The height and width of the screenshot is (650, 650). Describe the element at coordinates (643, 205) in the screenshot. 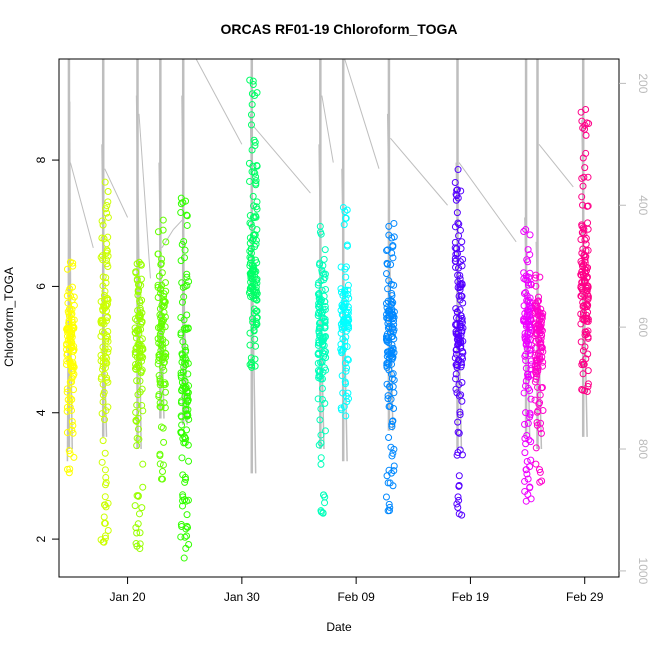

I see `y2-tick-label: 400` at that location.